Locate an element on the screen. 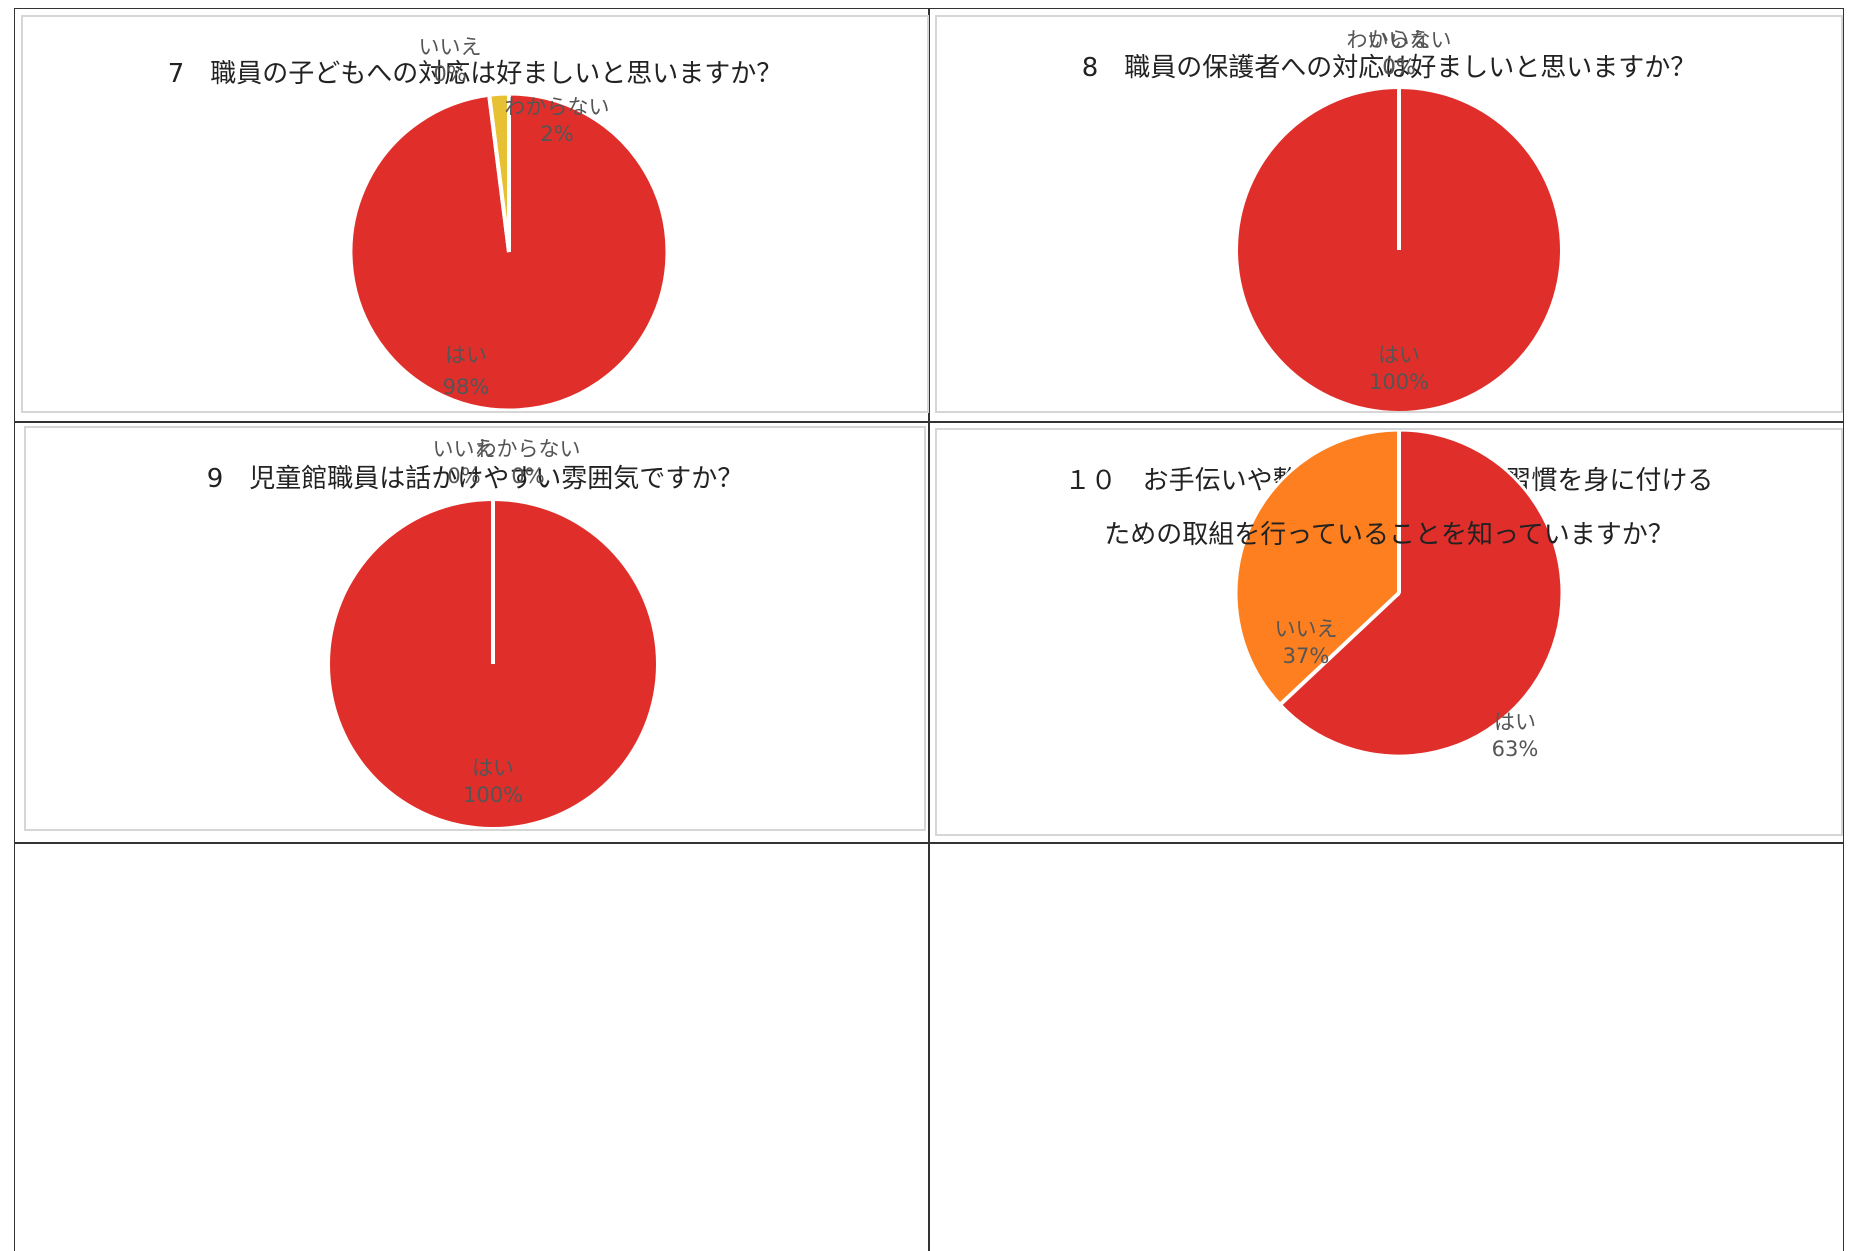 The width and height of the screenshot is (1851, 1251). slice-value-iie-q8: 0% is located at coordinates (1398, 67).